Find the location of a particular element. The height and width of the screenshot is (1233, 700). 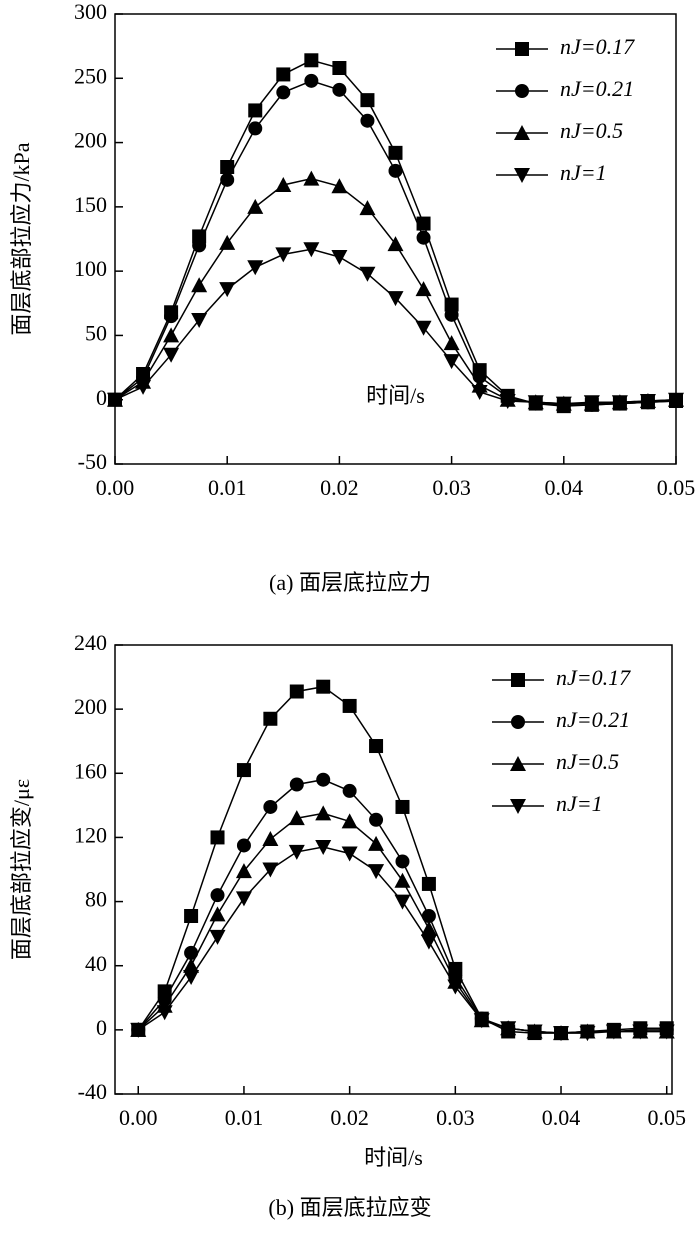

caption: (a) 面层底拉应力 is located at coordinates (350, 582).